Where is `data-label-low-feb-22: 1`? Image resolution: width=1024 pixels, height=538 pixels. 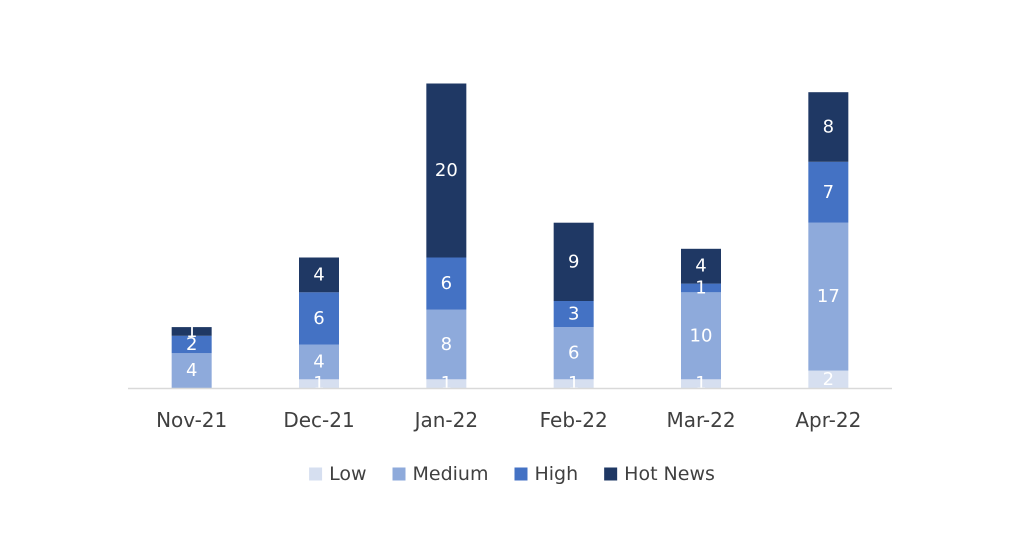 data-label-low-feb-22: 1 is located at coordinates (573, 383).